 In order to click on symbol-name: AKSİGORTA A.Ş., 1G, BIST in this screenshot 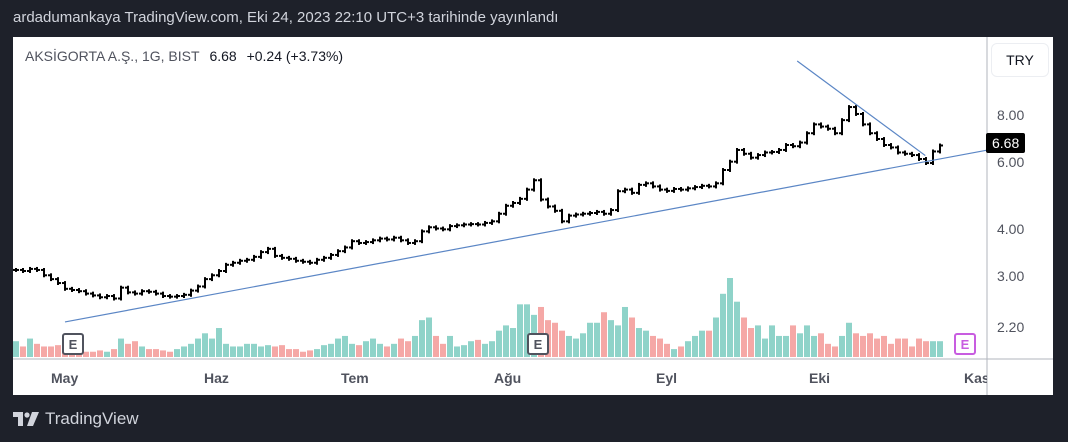, I will do `click(112, 56)`.